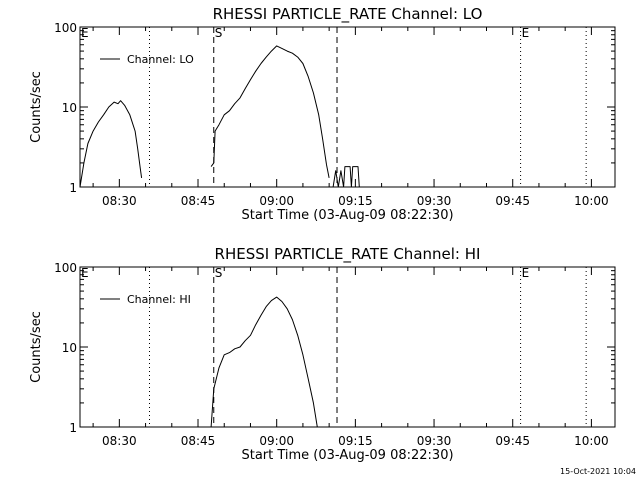  Describe the element at coordinates (348, 14) in the screenshot. I see `chart-title: RHESSI PARTICLE_RATE Channel: LO` at that location.